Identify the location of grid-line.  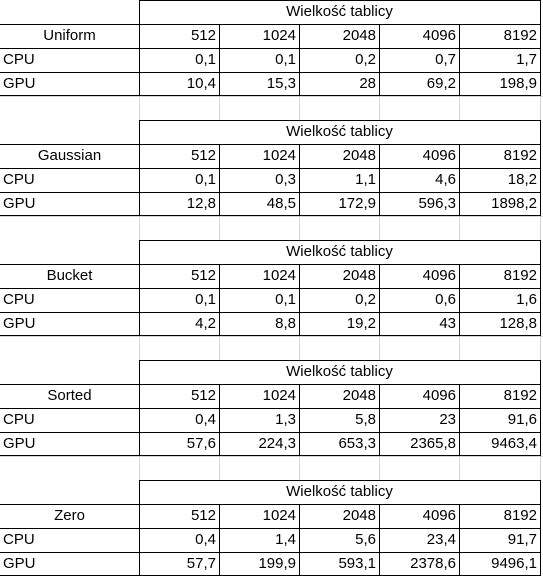
(139, 468).